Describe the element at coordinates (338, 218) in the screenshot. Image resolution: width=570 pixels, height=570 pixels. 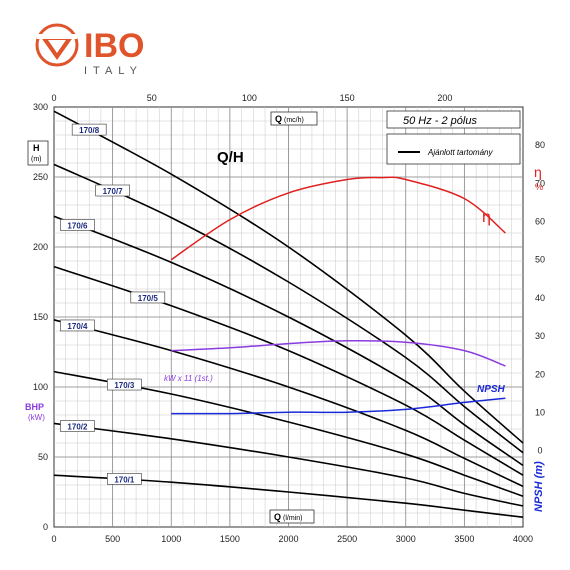
I see `curve-` at that location.